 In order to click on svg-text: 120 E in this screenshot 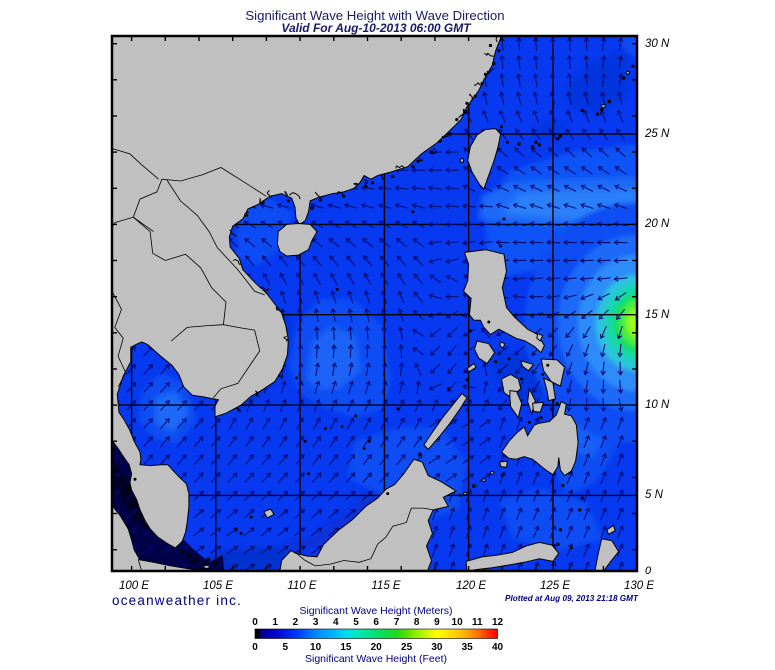, I will do `click(471, 586)`.